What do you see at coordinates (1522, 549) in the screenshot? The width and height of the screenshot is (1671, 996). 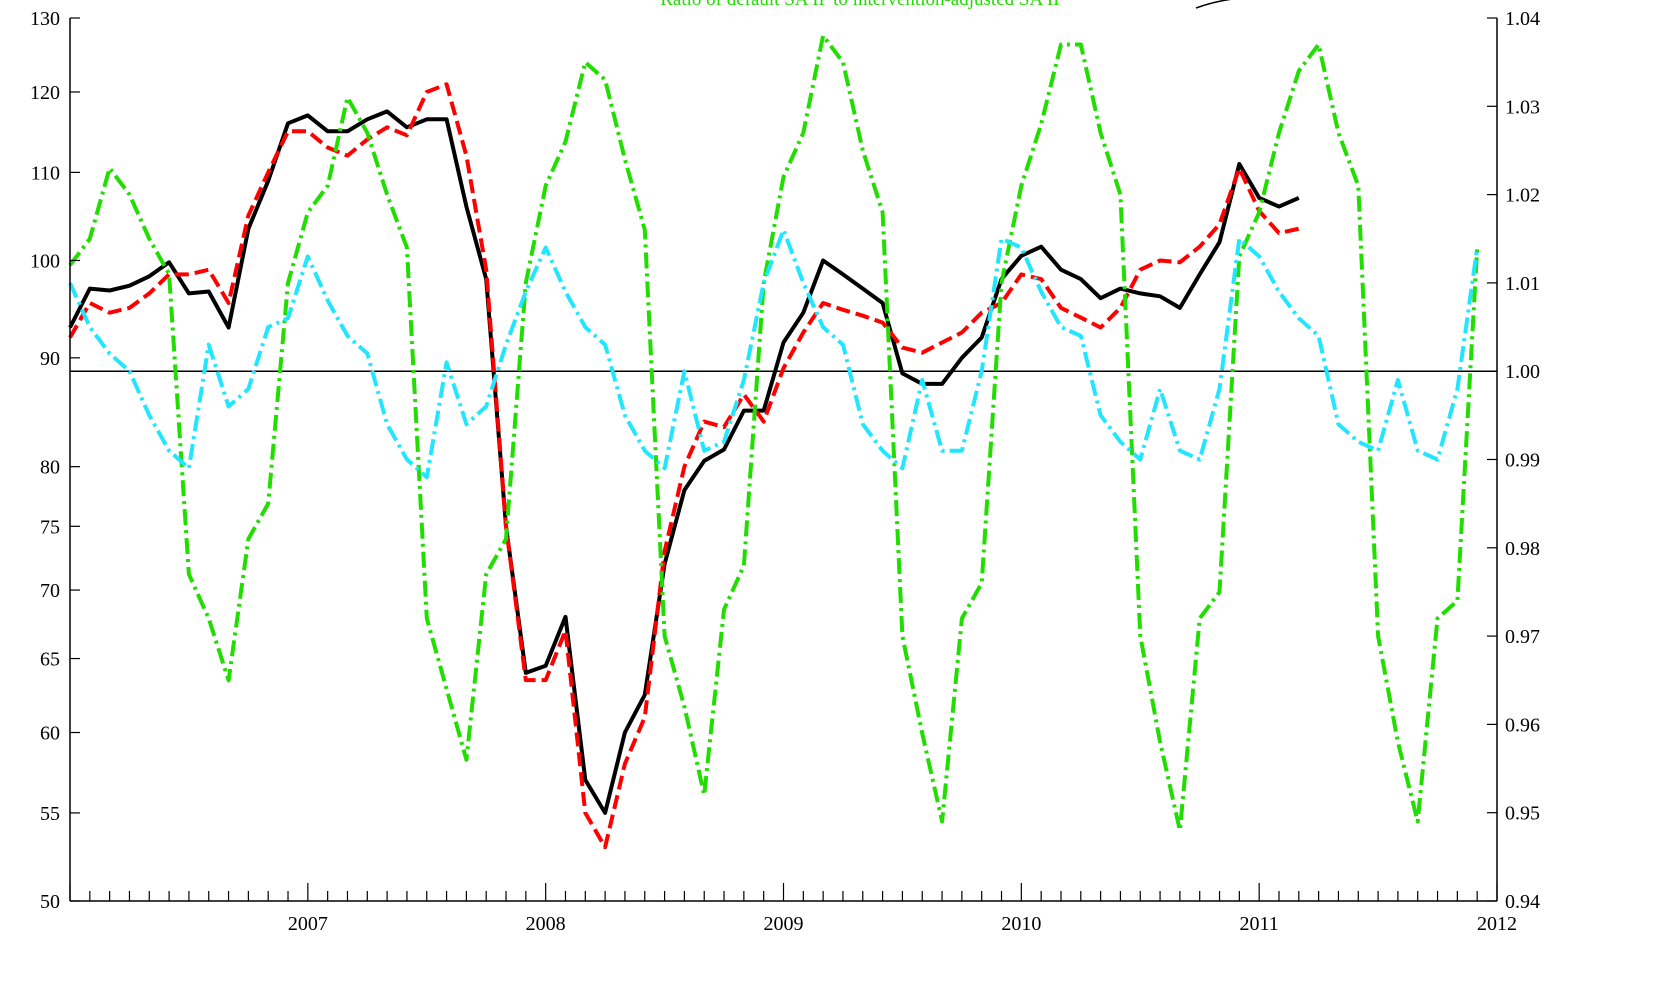 I see `right-tick-label: 0.98` at bounding box center [1522, 549].